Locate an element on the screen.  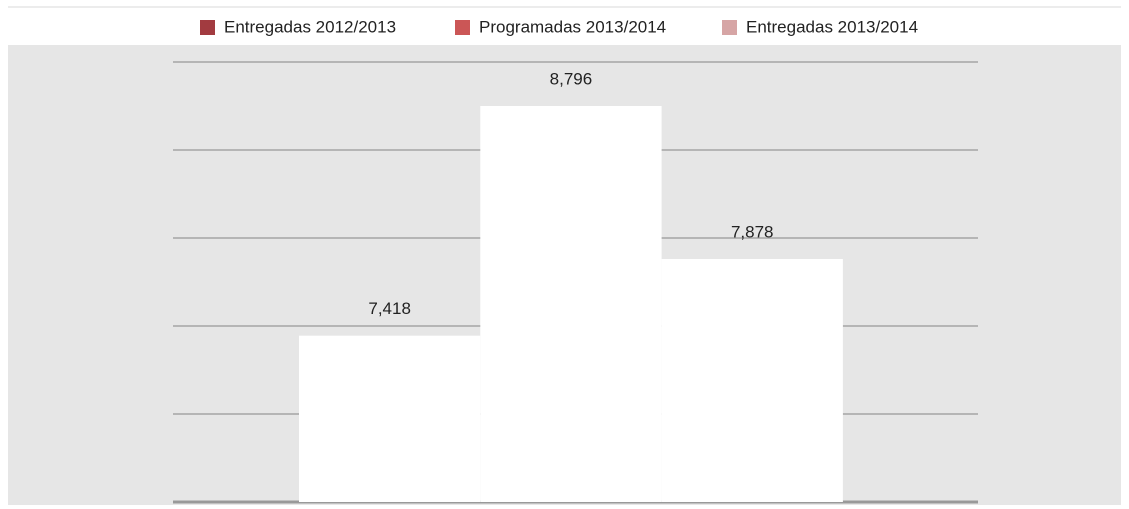
legend-label: Entregadas 2013/2014 is located at coordinates (832, 26).